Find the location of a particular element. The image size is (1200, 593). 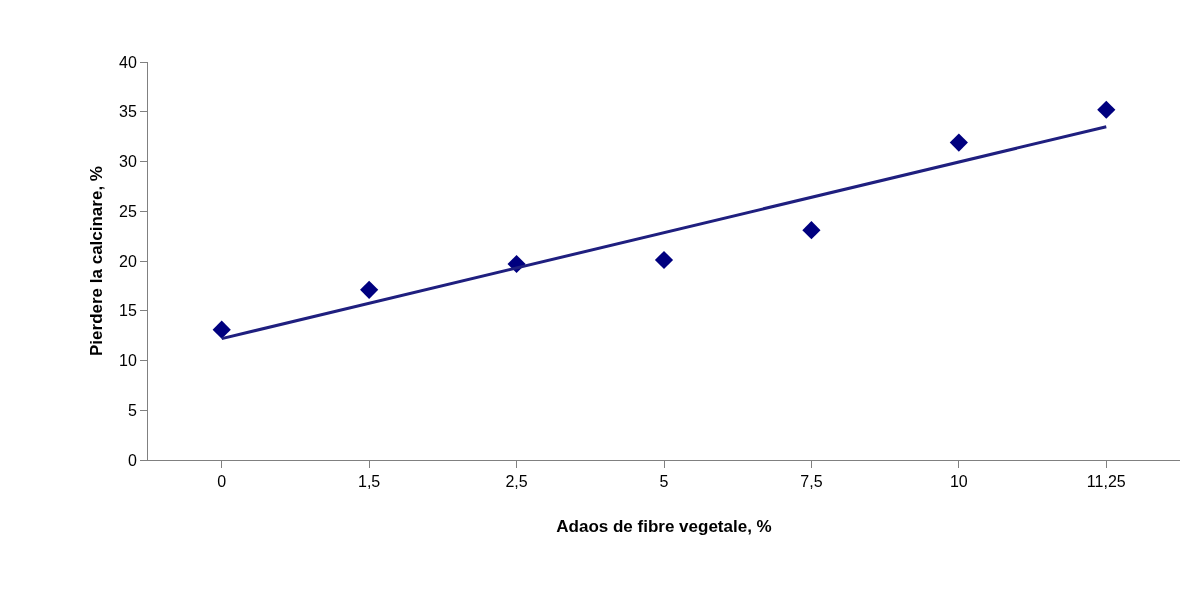

x-tick-label: 11,25 is located at coordinates (1106, 482).